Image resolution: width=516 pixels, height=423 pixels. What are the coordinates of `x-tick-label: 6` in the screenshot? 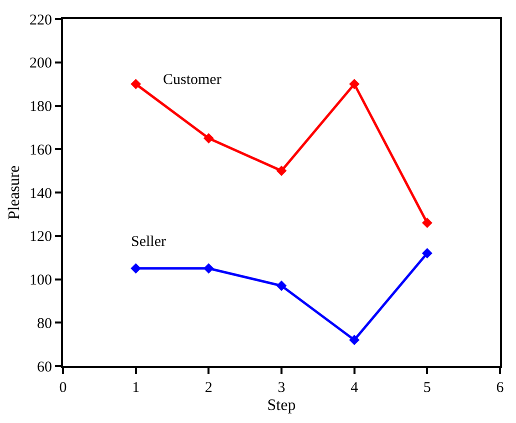 It's located at (500, 388).